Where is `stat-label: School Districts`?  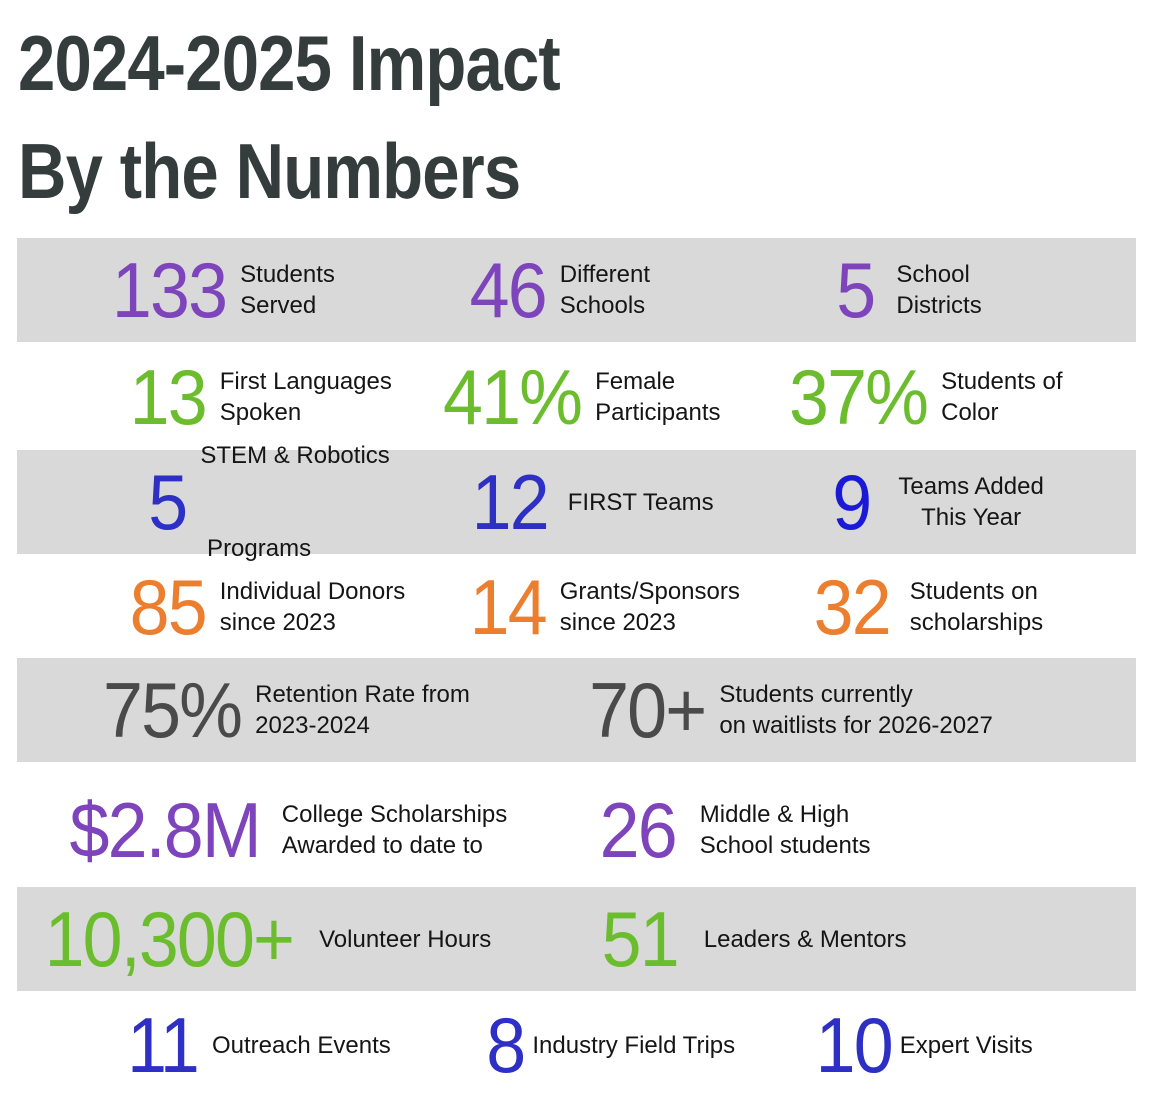 stat-label: School Districts is located at coordinates (939, 290).